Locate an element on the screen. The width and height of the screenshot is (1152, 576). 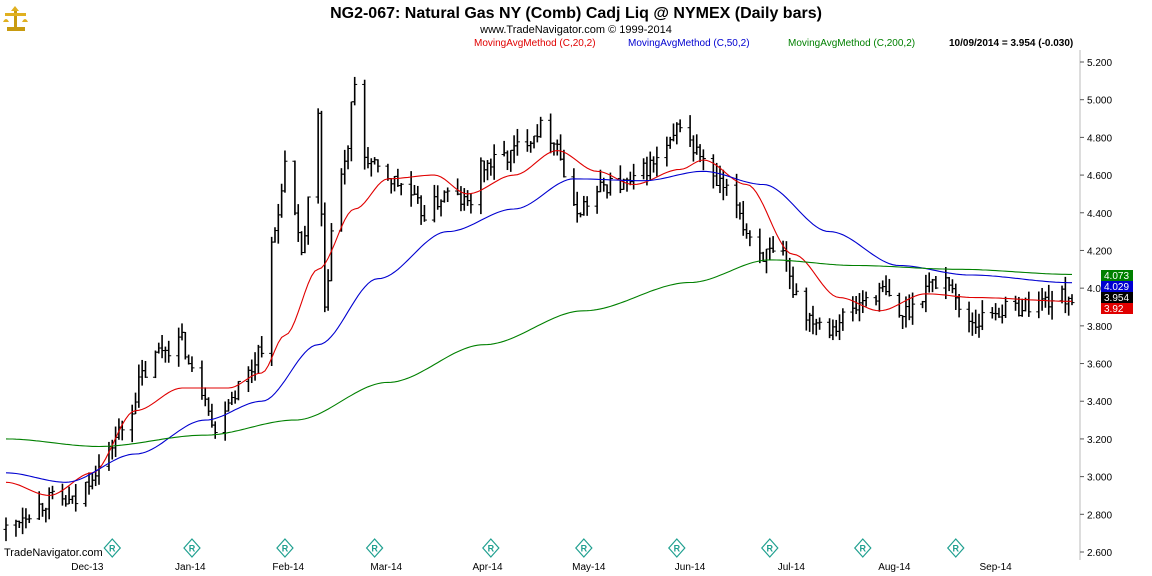
last-value-tag: 3.954 is located at coordinates (1117, 298).